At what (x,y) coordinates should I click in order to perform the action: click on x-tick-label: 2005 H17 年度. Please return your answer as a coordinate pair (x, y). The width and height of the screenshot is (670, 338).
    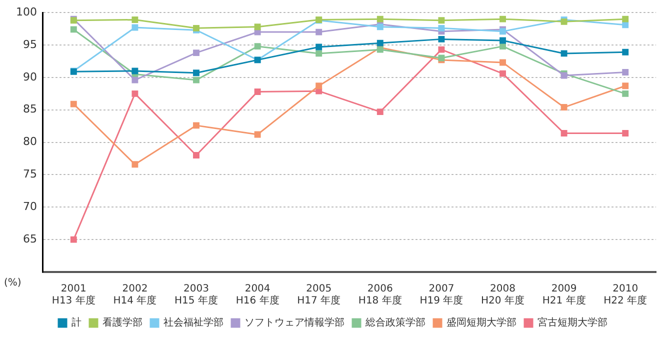
    Looking at the image, I should click on (319, 295).